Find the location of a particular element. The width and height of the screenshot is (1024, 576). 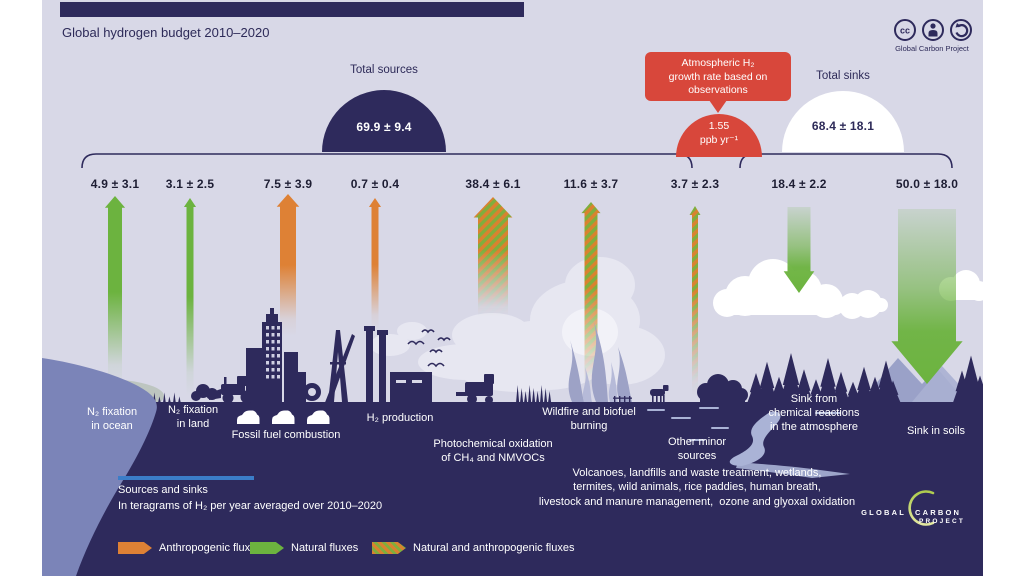

crops is located at coordinates (534, 394).